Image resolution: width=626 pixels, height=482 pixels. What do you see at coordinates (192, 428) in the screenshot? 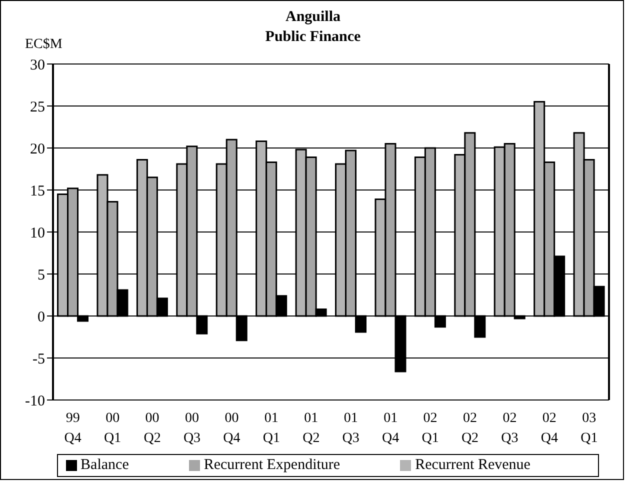
I see `x-tick-label: 00 Q3` at bounding box center [192, 428].